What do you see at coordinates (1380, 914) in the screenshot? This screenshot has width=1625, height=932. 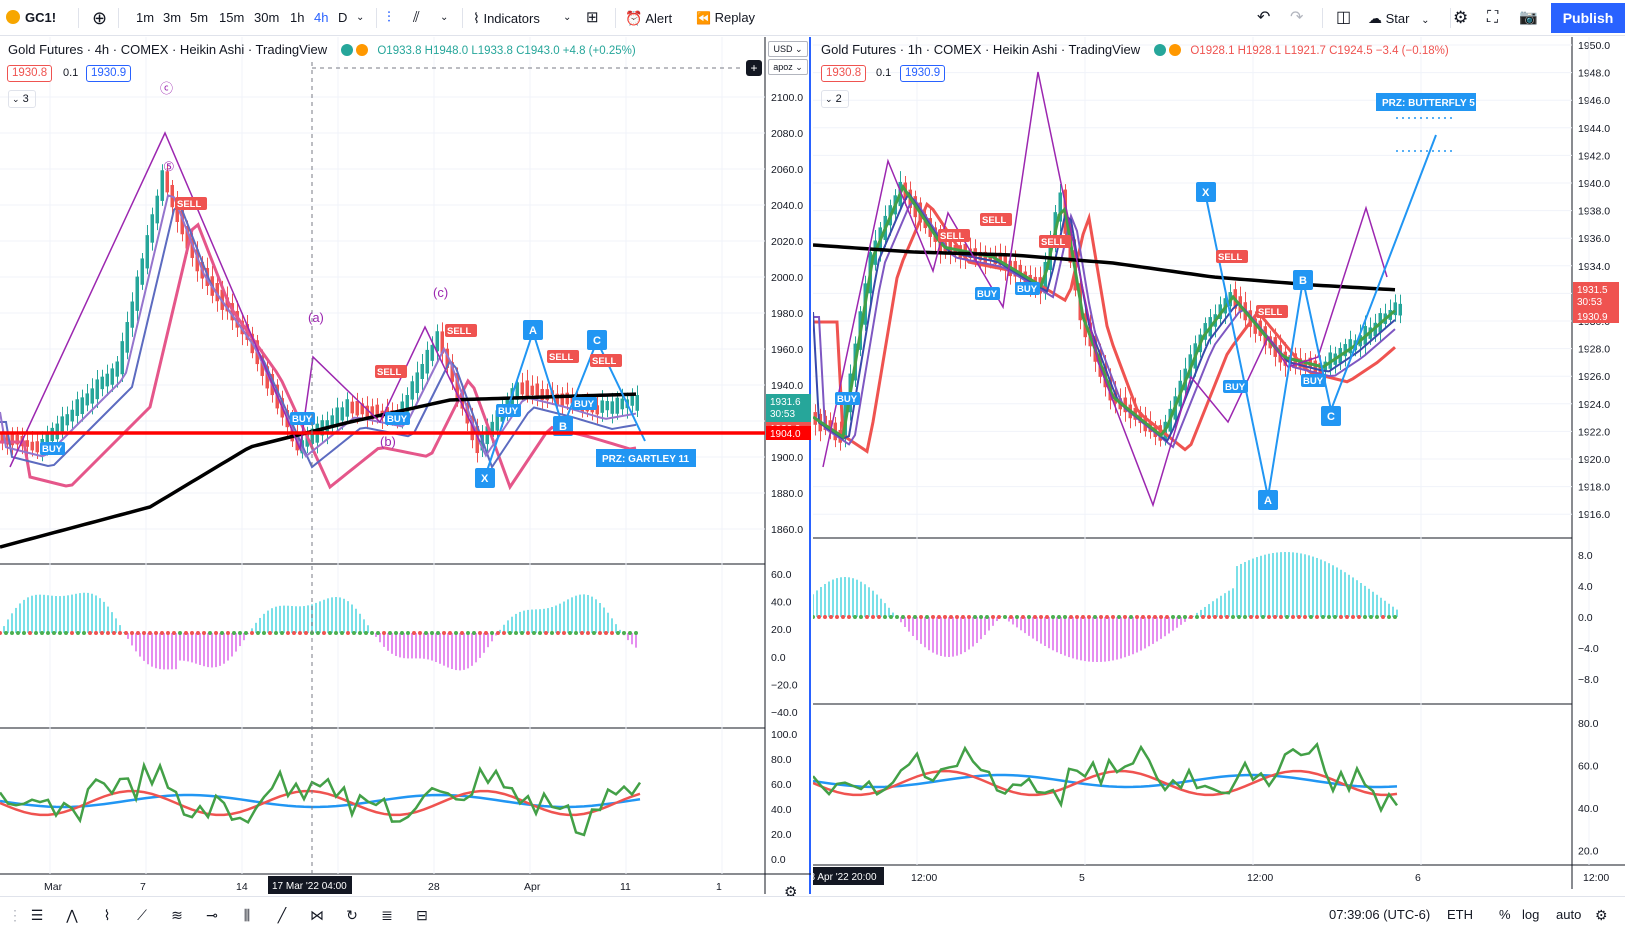 I see `clock-timezone: 07:39:06 (UTC-6)` at bounding box center [1380, 914].